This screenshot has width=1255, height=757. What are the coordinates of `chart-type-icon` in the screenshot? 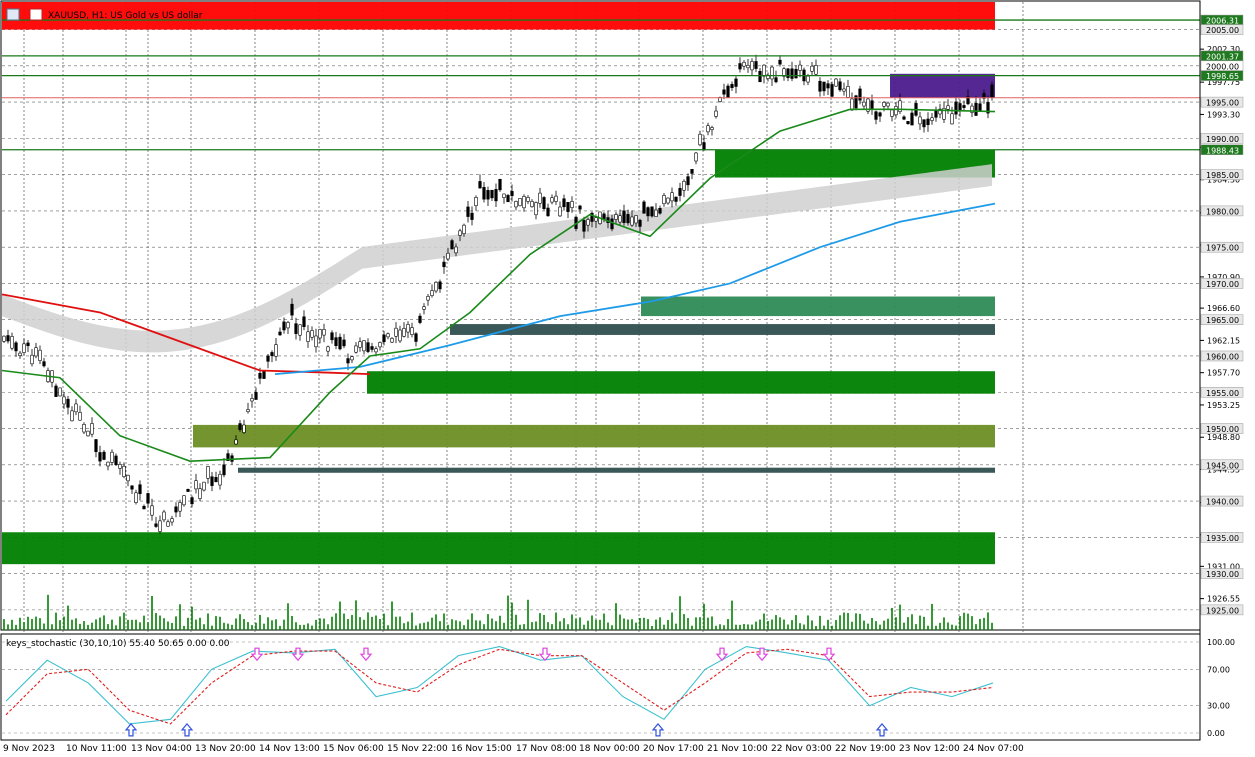 It's located at (36, 14).